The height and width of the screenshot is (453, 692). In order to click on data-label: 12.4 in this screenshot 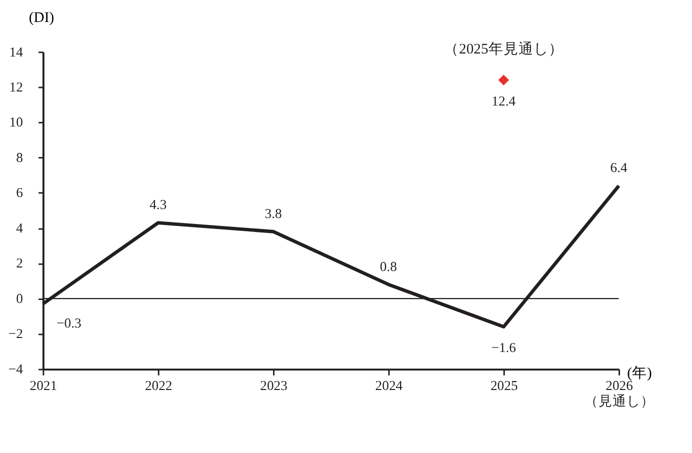, I will do `click(504, 100)`.